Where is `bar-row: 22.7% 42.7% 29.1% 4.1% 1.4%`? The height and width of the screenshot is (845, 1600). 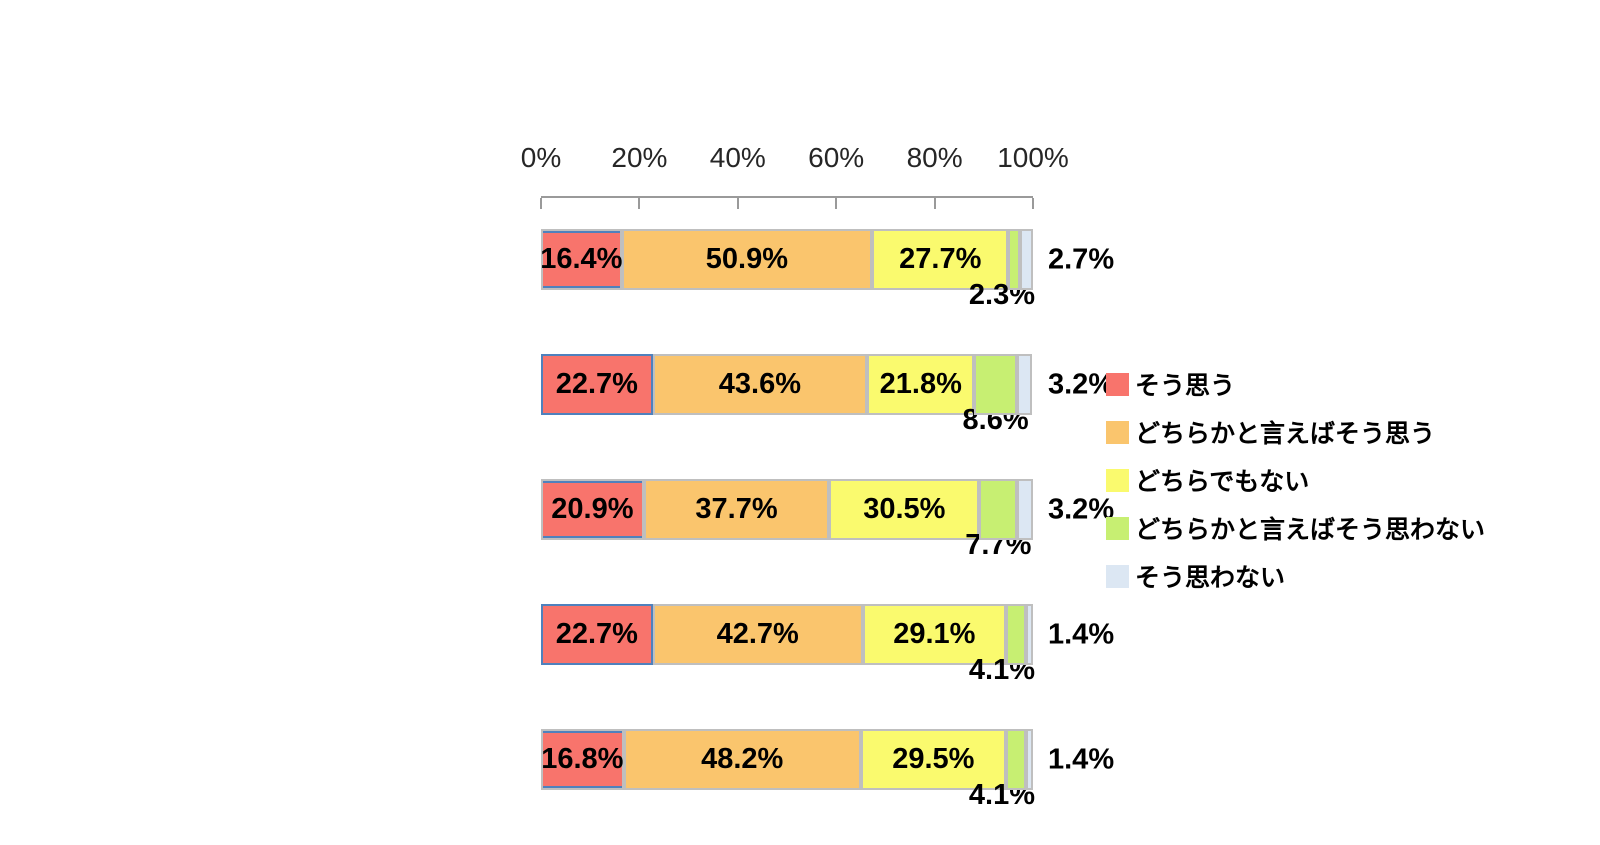 bar-row: 22.7% 42.7% 29.1% 4.1% 1.4% is located at coordinates (827, 645).